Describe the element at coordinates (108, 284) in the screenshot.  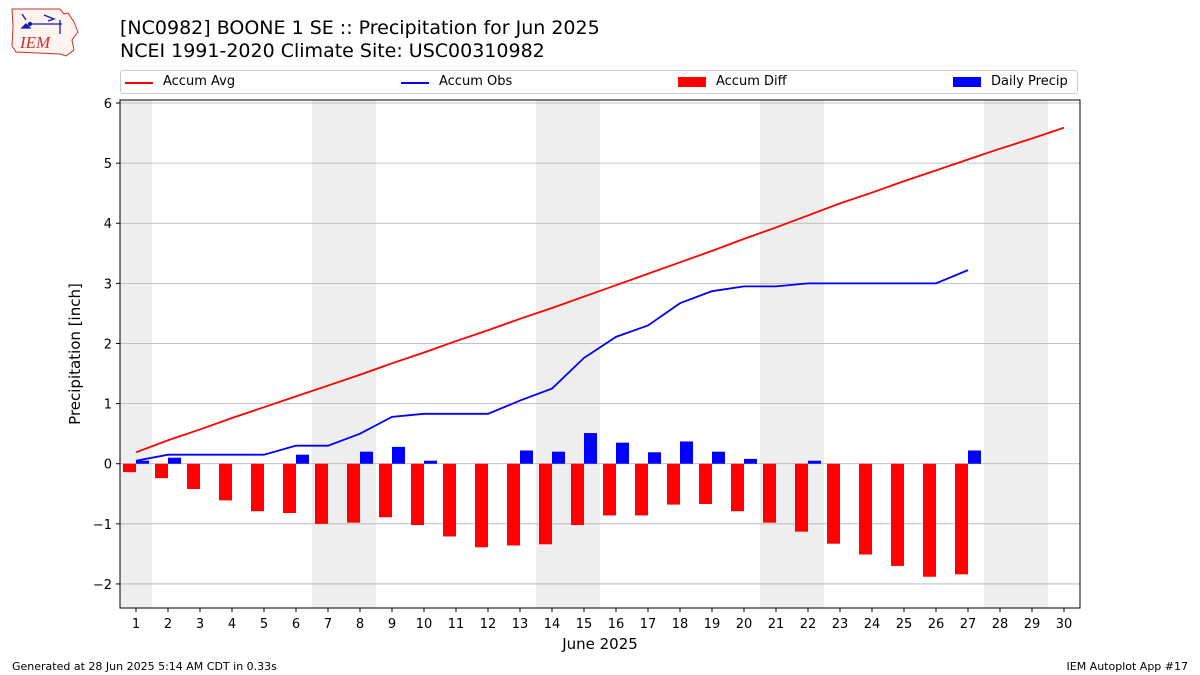
I see `y-tick-label: 3` at that location.